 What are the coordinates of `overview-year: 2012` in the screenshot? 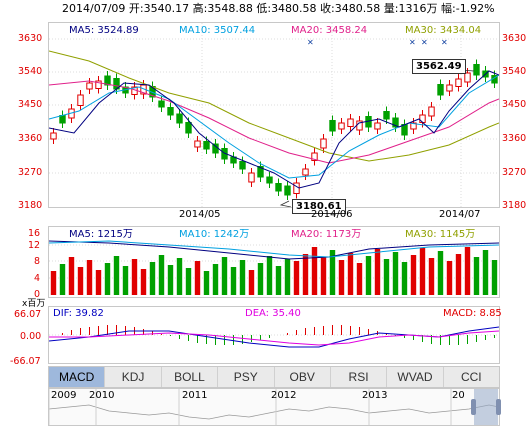 It's located at (284, 395).